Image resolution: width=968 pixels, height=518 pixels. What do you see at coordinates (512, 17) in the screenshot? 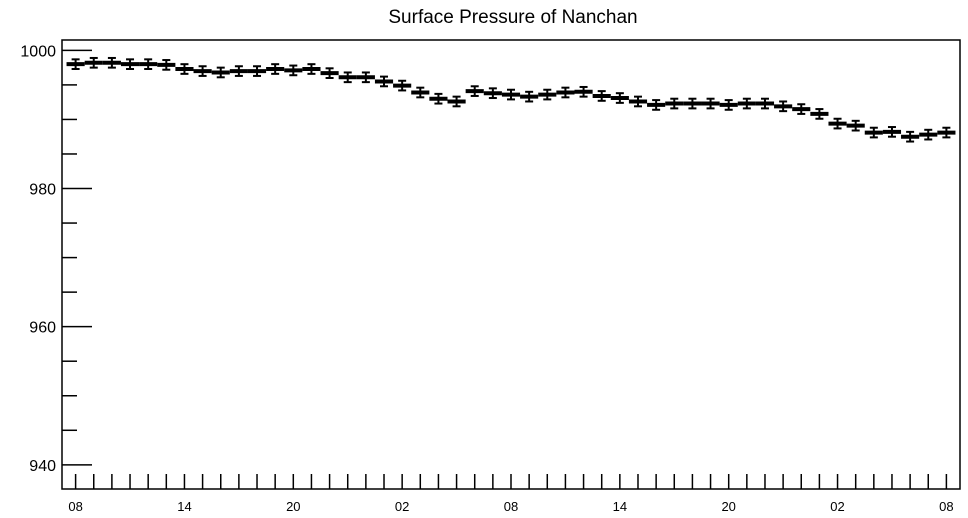
I see `chart-title: Surface Pressure of Nanchan` at bounding box center [512, 17].